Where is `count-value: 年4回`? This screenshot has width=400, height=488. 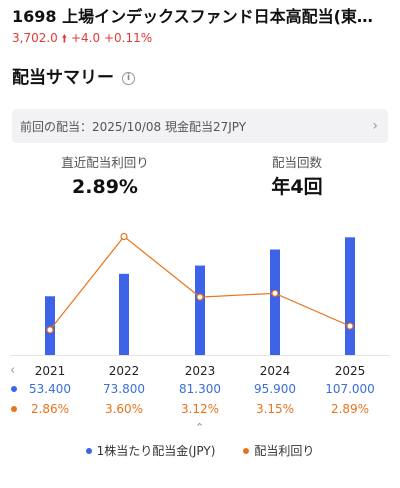
count-value: 年4回 is located at coordinates (297, 187).